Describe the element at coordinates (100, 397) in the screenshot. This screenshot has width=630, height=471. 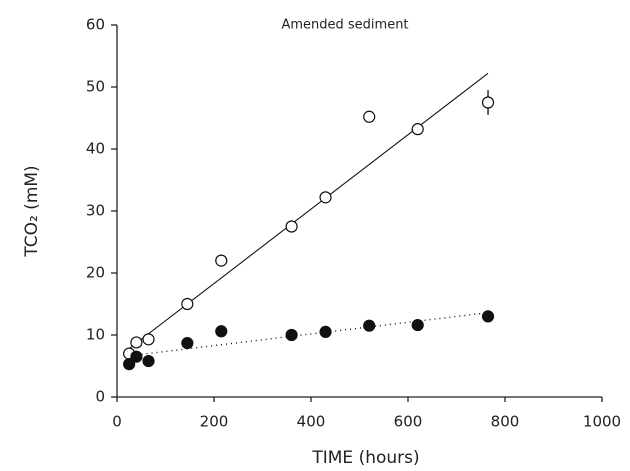
I see `y-tick-label: 0` at that location.